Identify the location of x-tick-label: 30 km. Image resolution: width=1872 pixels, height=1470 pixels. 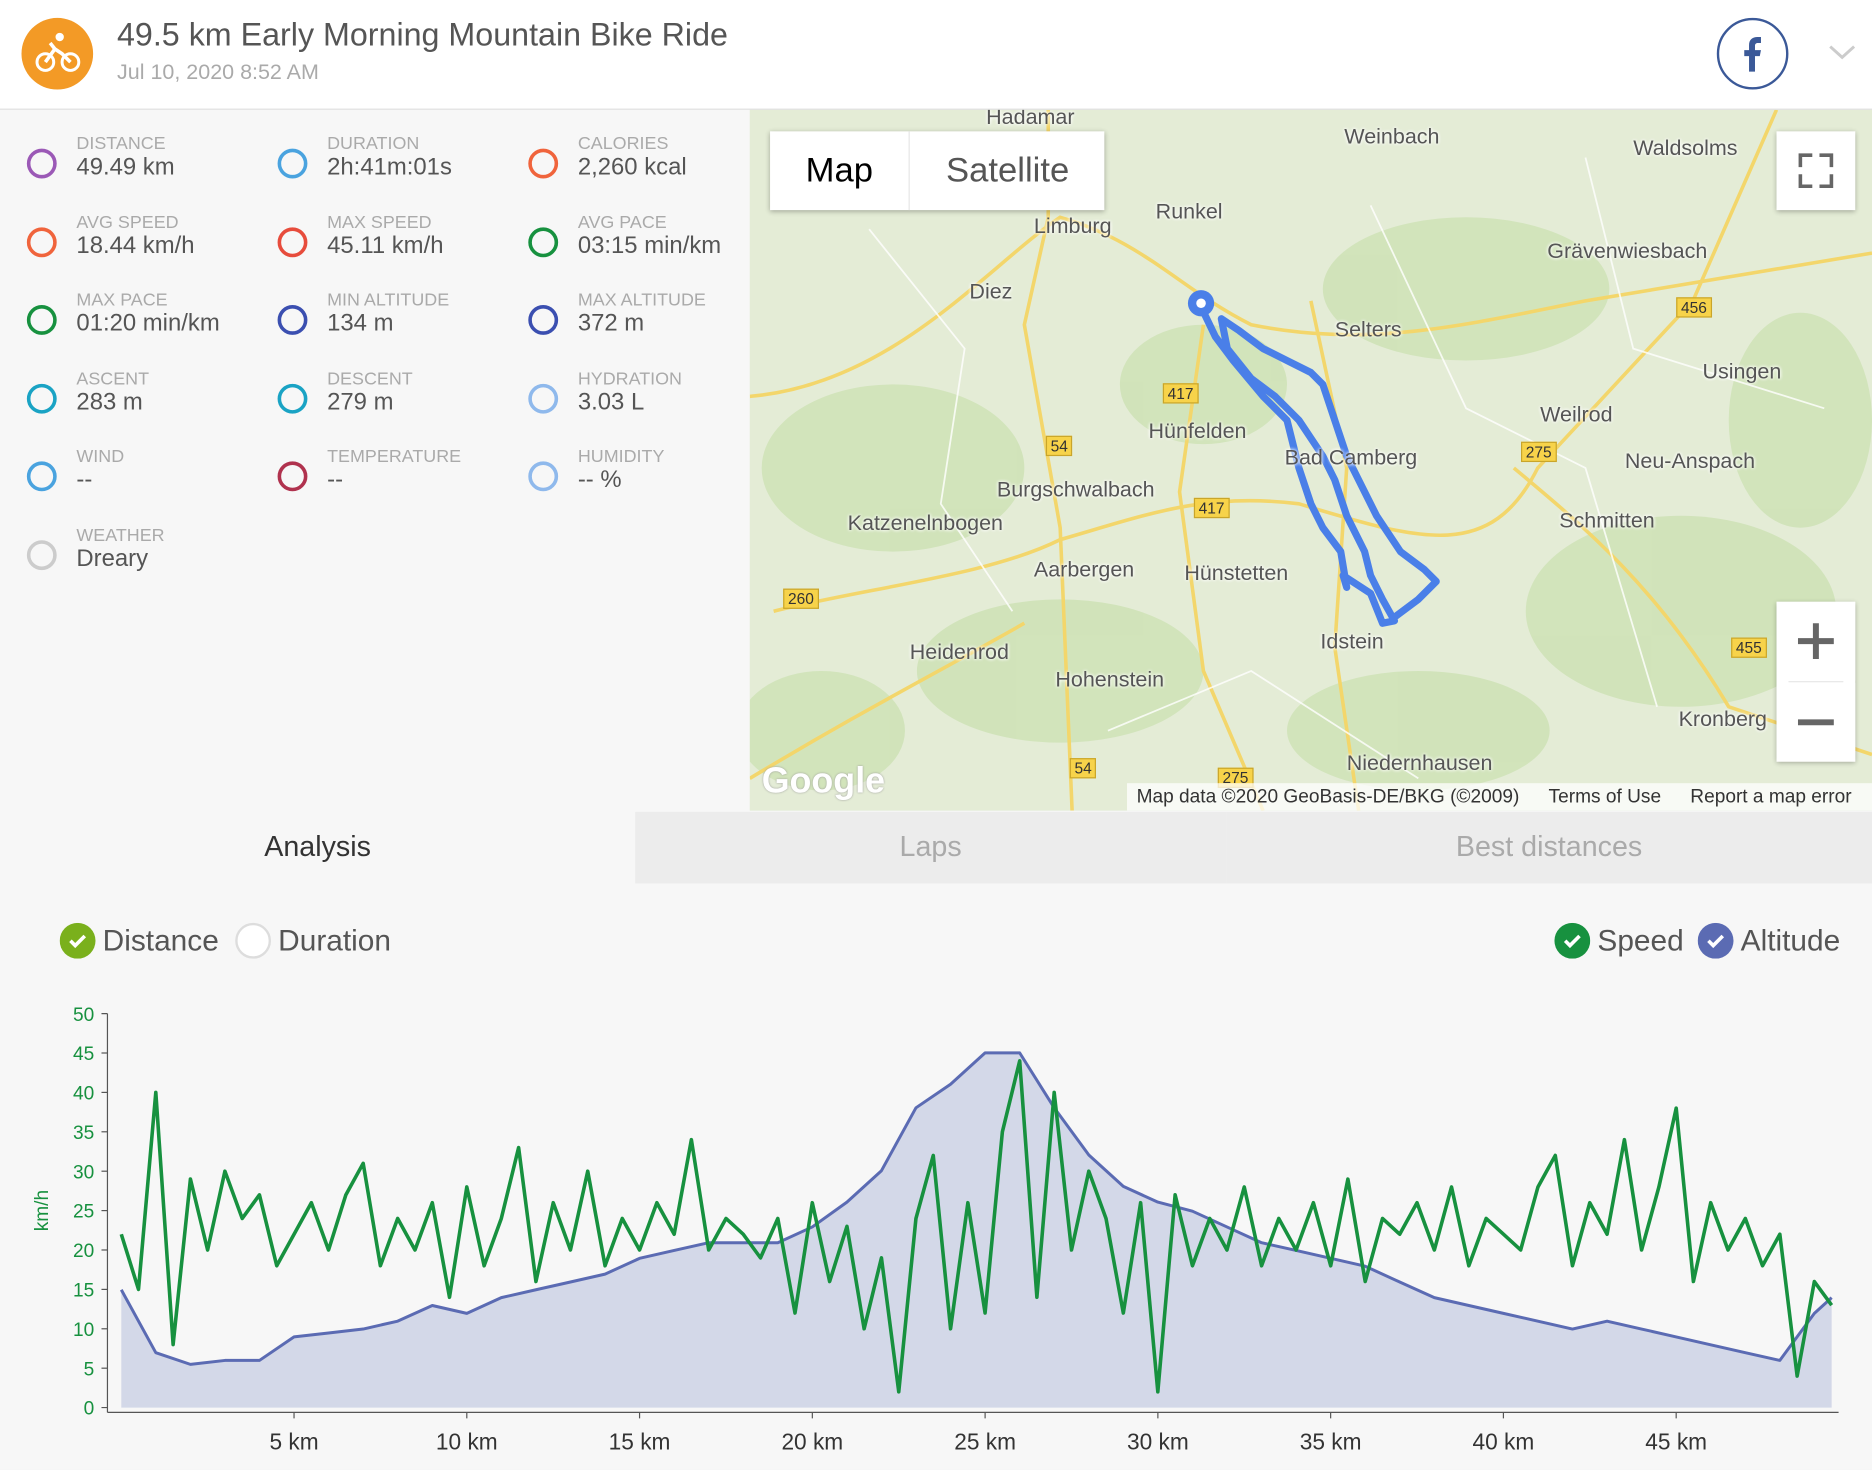
(1158, 1441).